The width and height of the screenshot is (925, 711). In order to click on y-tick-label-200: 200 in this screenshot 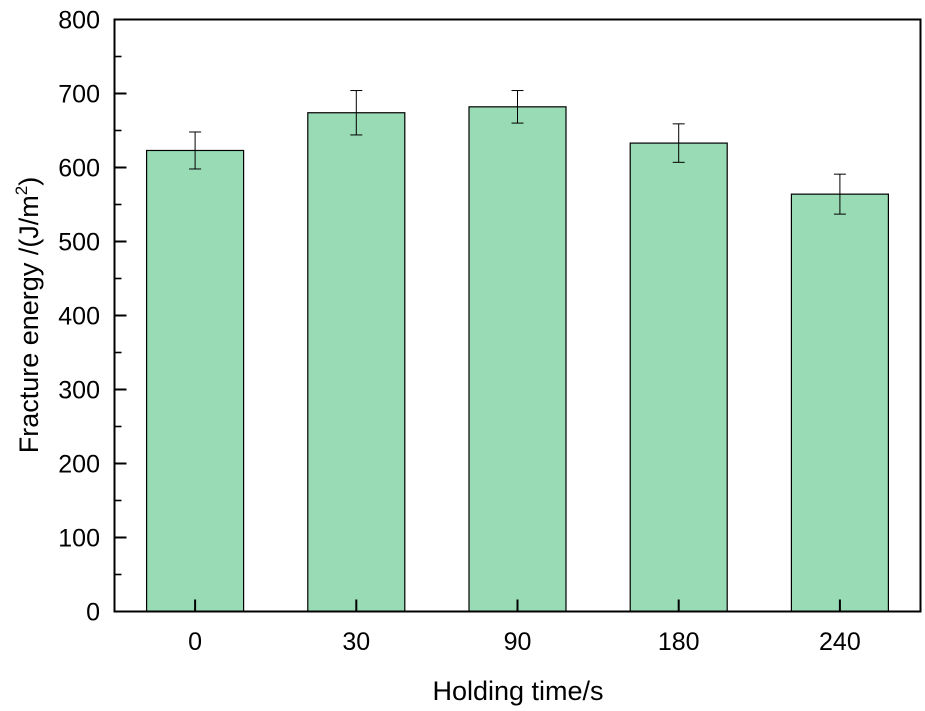, I will do `click(79, 465)`.